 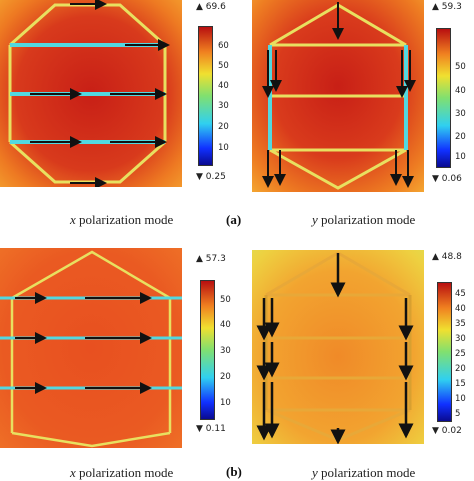 I want to click on tick-label: 45, so click(x=460, y=294).